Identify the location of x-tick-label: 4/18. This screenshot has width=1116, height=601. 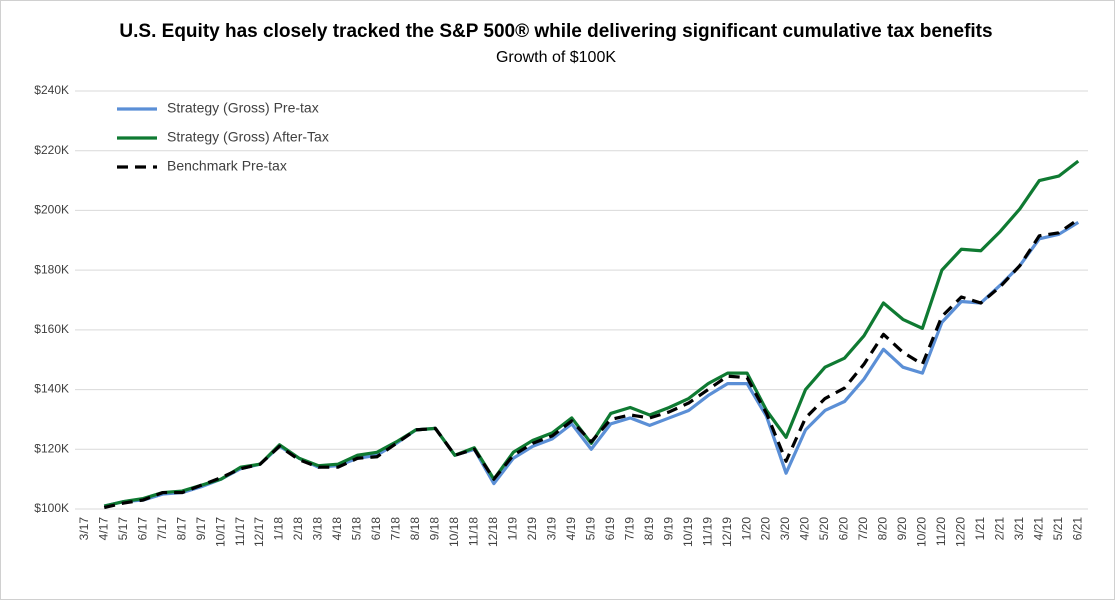
(337, 529).